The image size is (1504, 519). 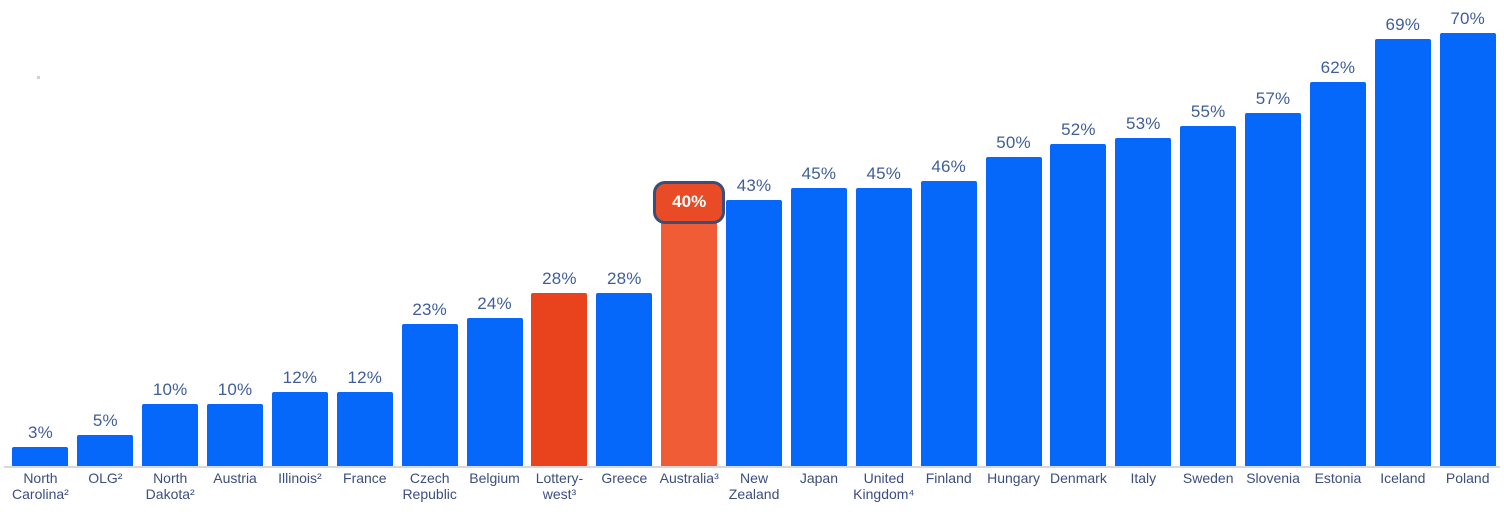 I want to click on x-axis-line, so click(x=752, y=467).